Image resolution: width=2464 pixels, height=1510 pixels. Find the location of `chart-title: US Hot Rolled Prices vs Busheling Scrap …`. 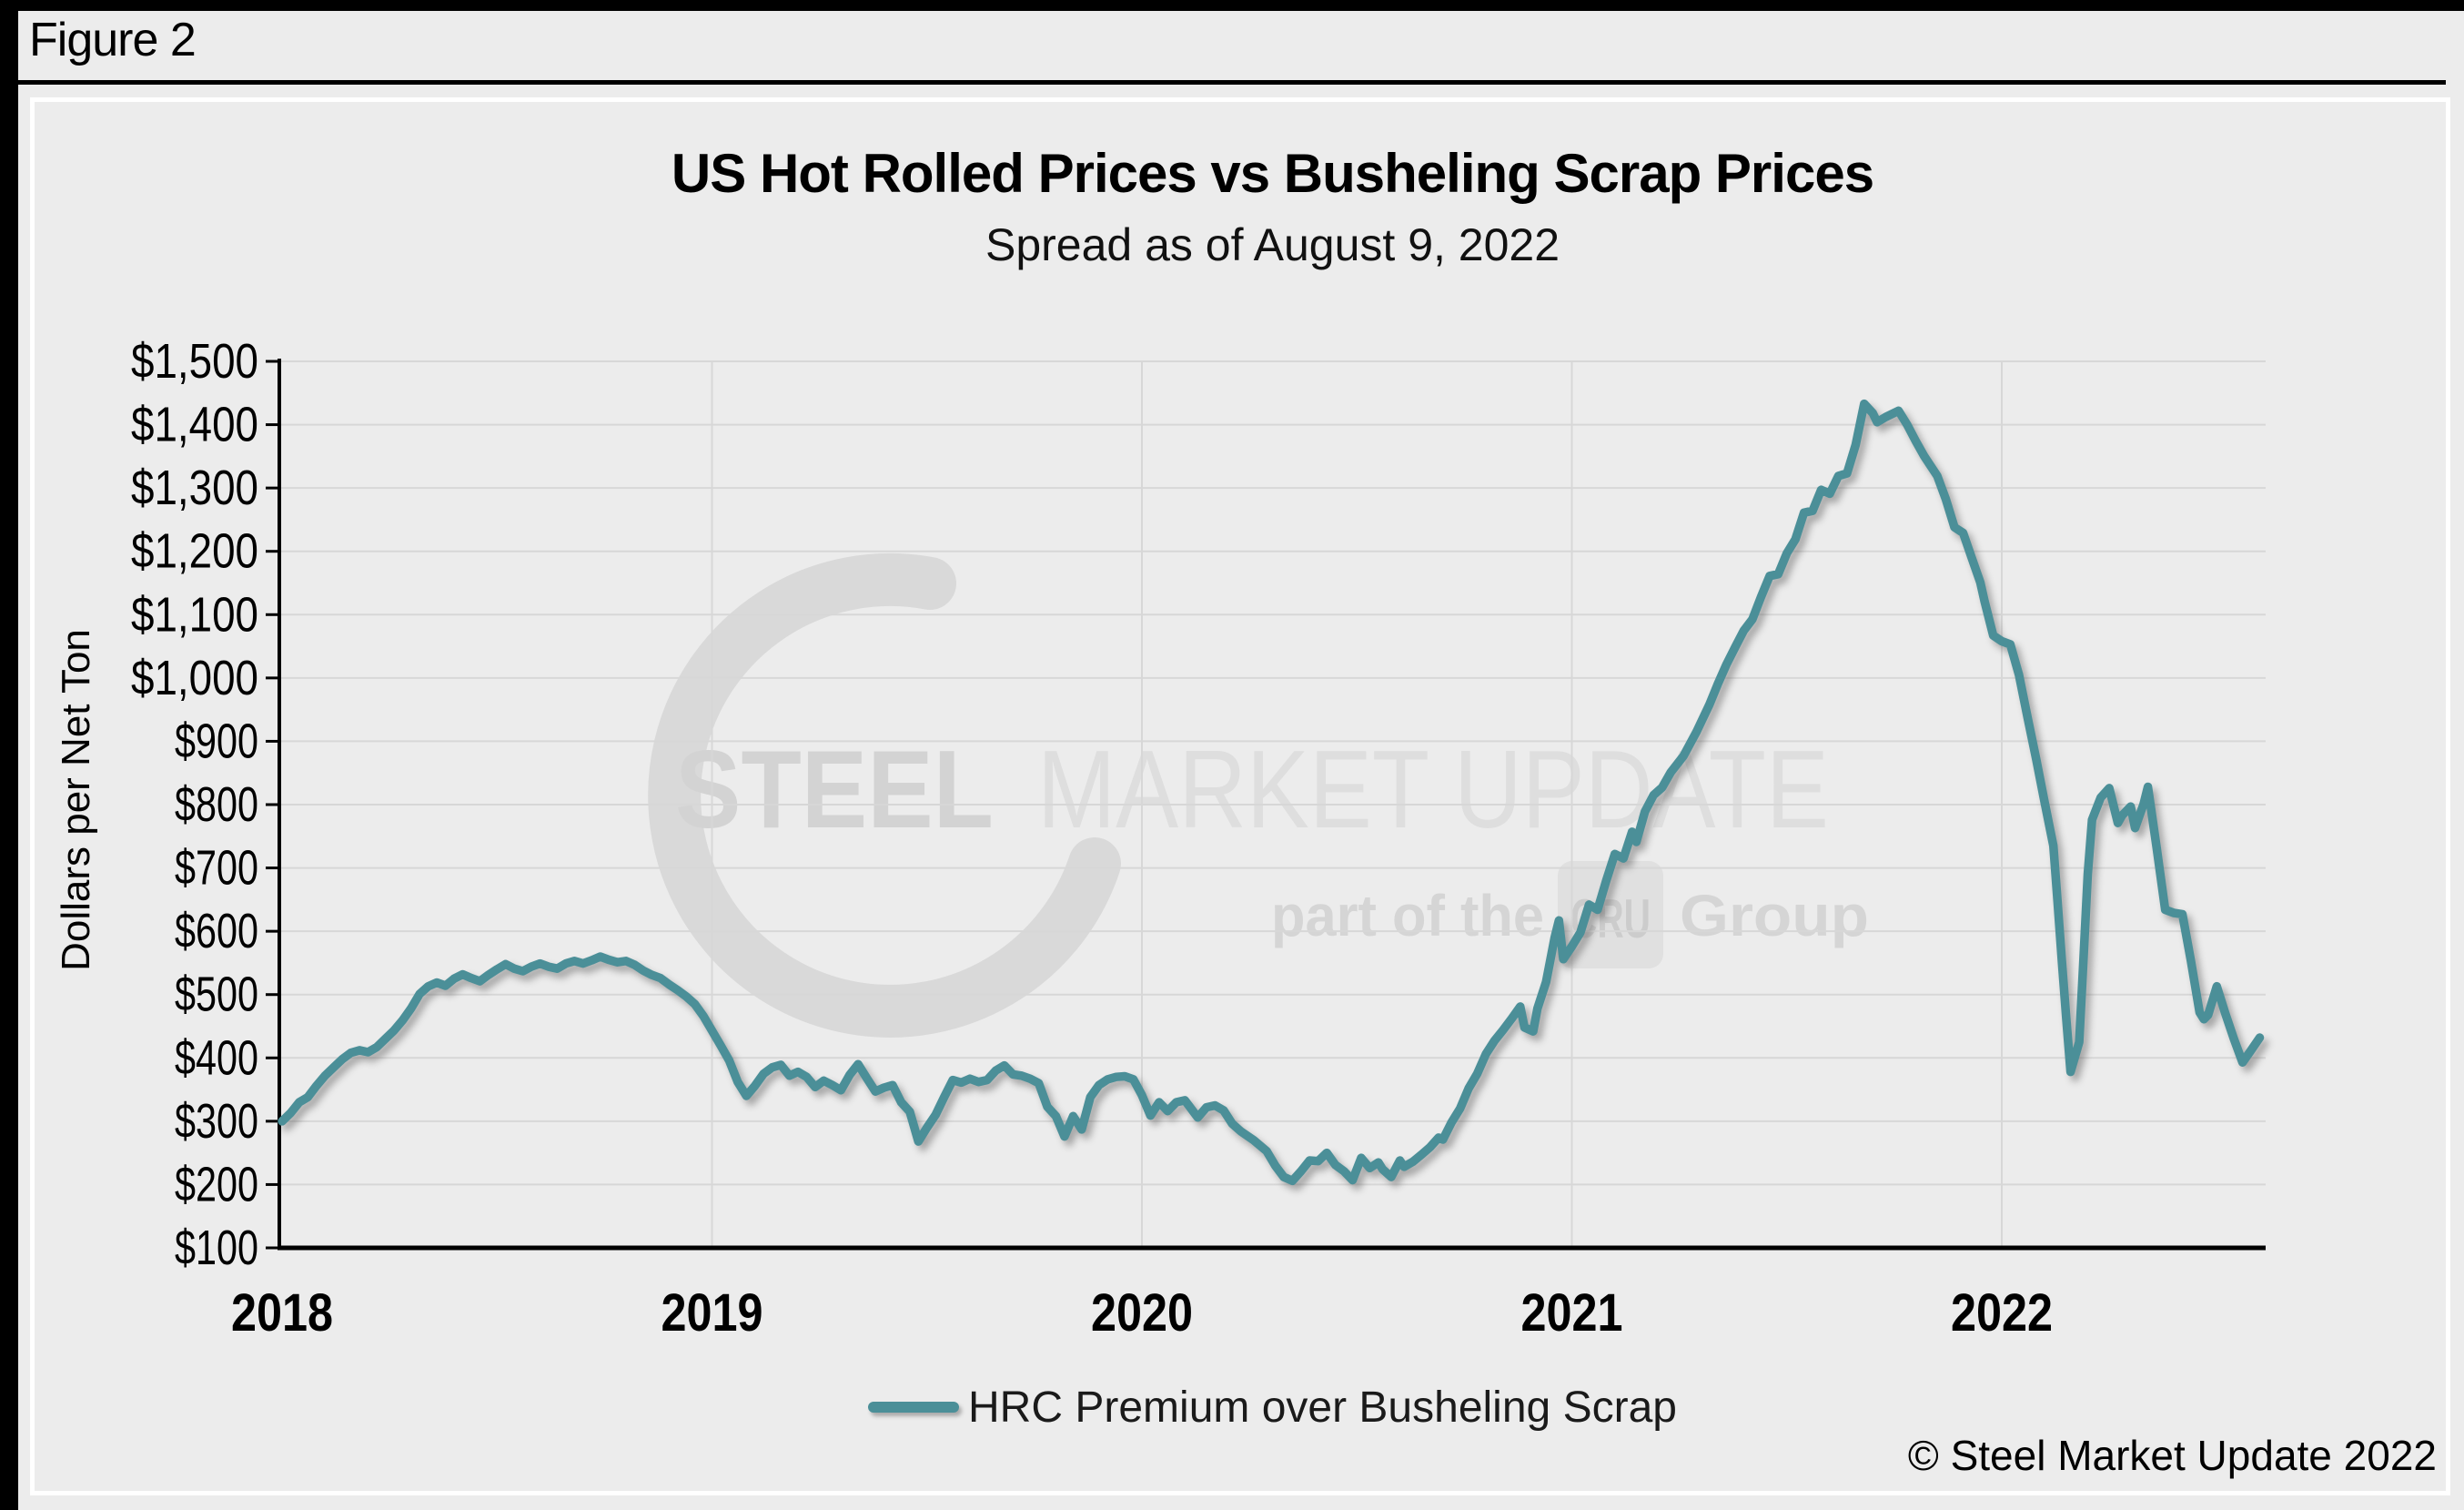

chart-title: US Hot Rolled Prices vs Busheling Scrap … is located at coordinates (1272, 173).